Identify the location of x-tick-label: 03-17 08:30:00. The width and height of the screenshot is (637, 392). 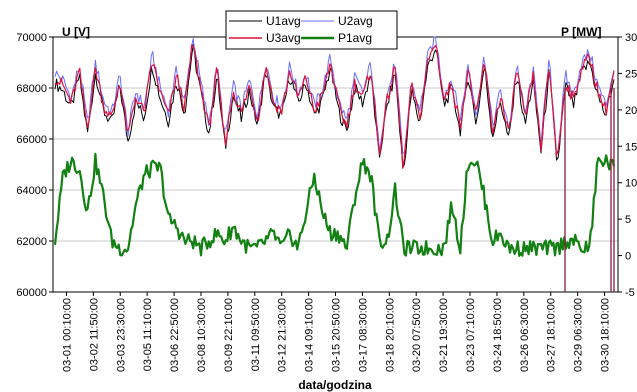
(363, 335).